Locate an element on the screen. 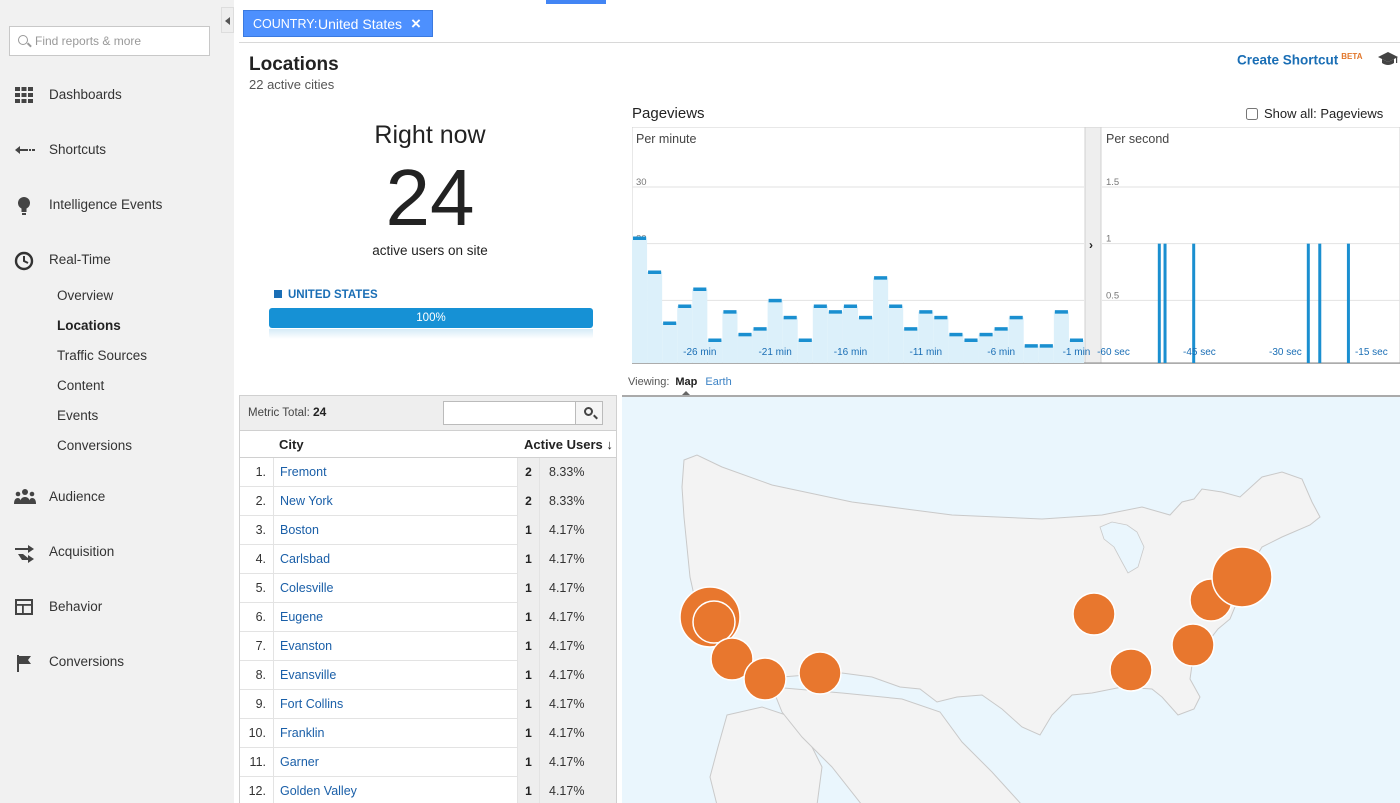 The width and height of the screenshot is (1400, 803). sidebar-item-conversions: Conversions is located at coordinates (117, 662).